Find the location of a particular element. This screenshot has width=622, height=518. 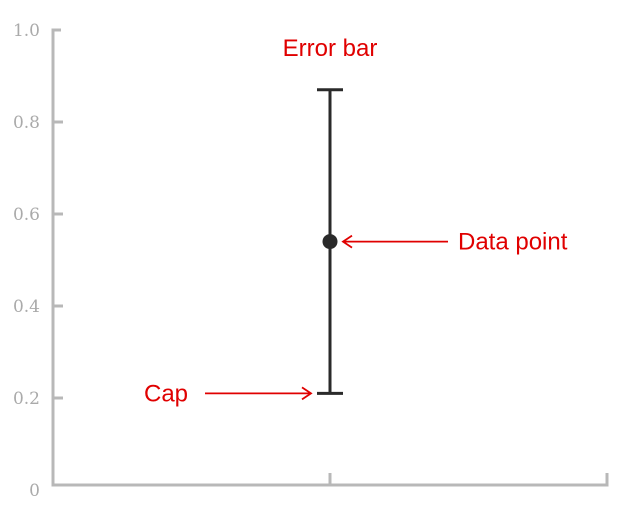

y-tick-label: 0.2 is located at coordinates (26, 399).